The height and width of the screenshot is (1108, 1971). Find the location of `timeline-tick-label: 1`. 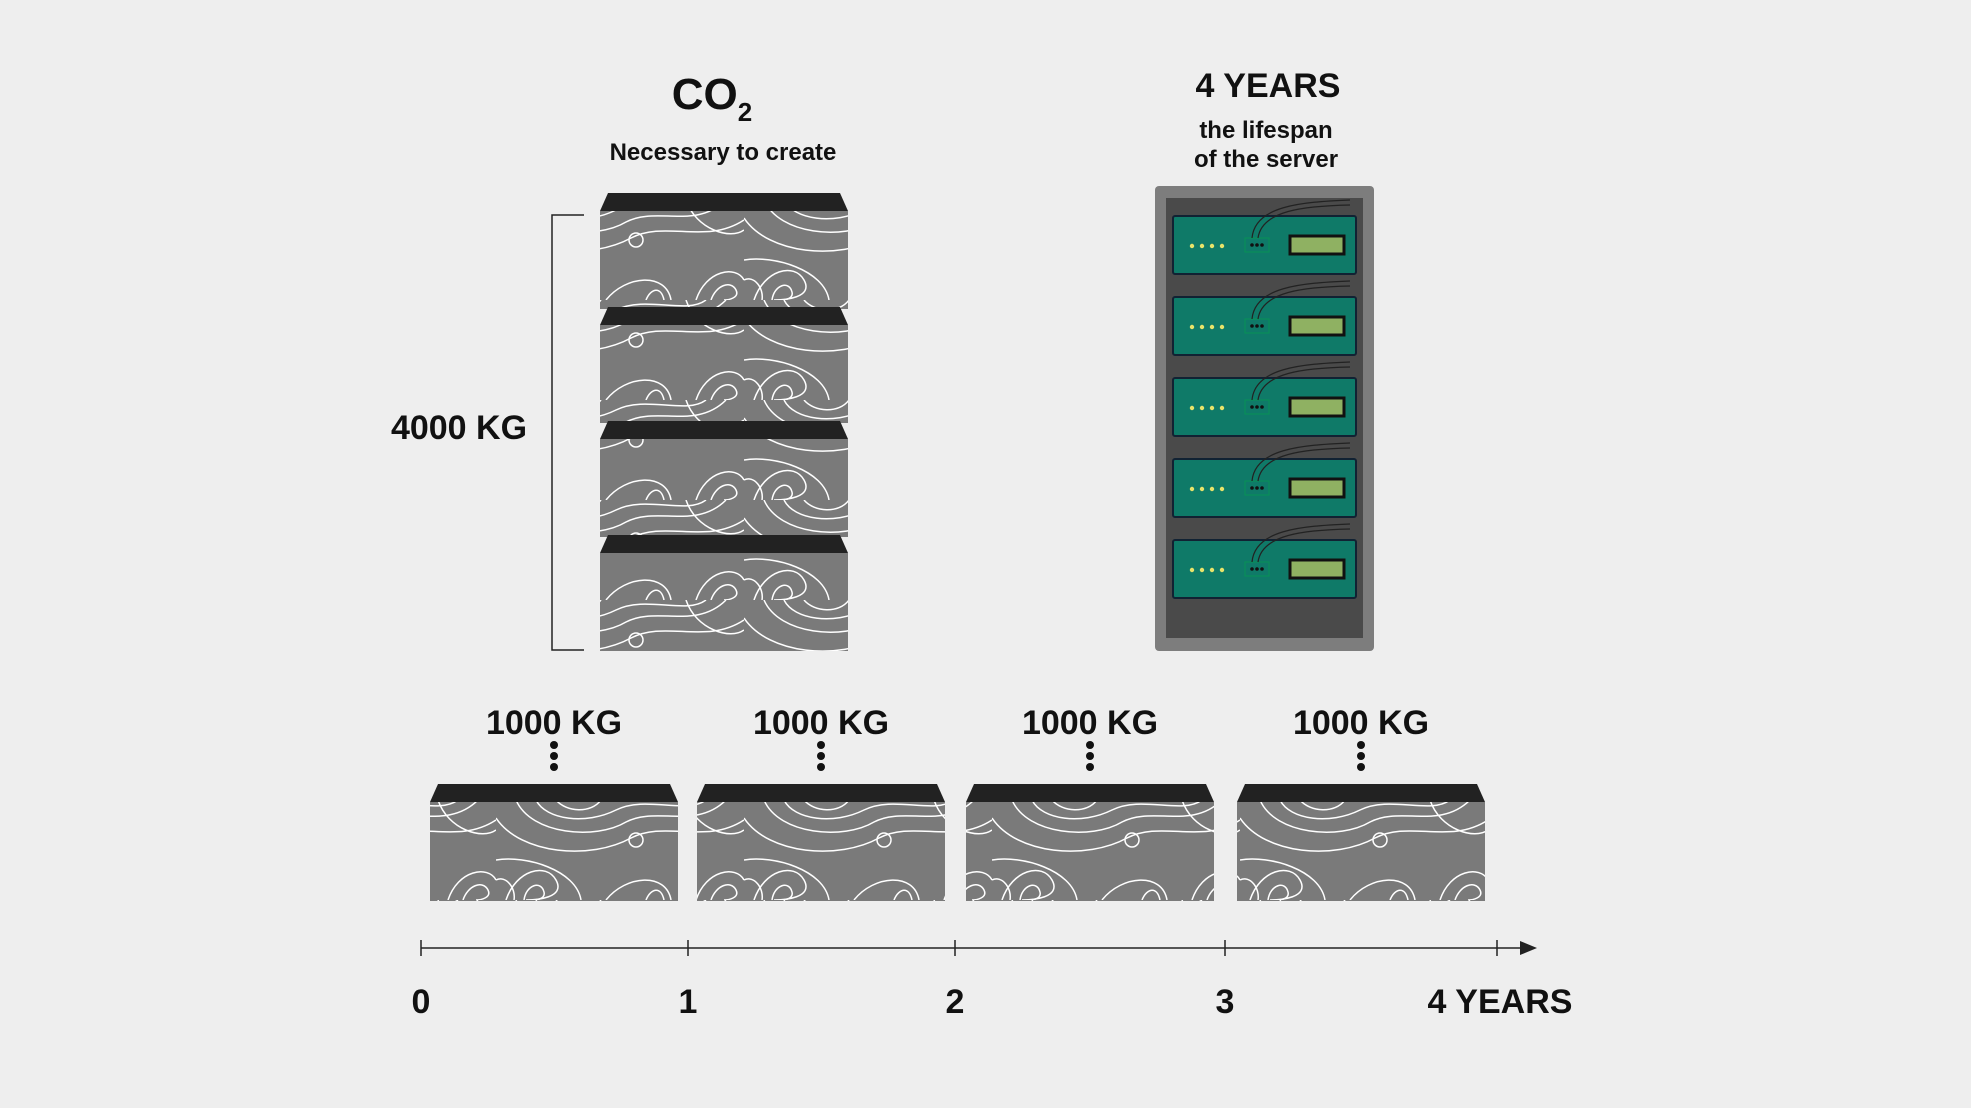

timeline-tick-label: 1 is located at coordinates (688, 1002).